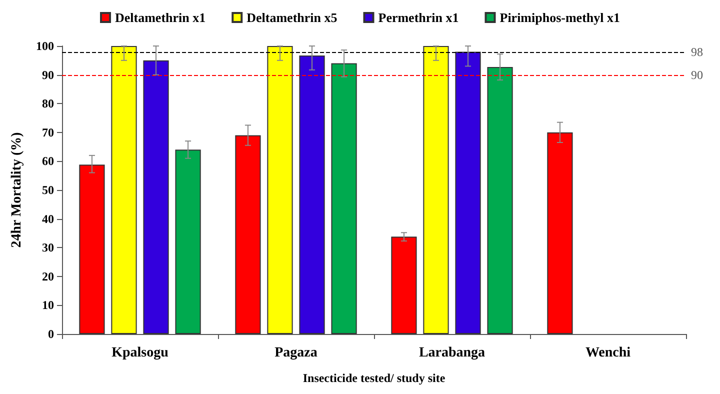 The image size is (720, 394). What do you see at coordinates (296, 353) in the screenshot?
I see `x-tick-label: Pagaza` at bounding box center [296, 353].